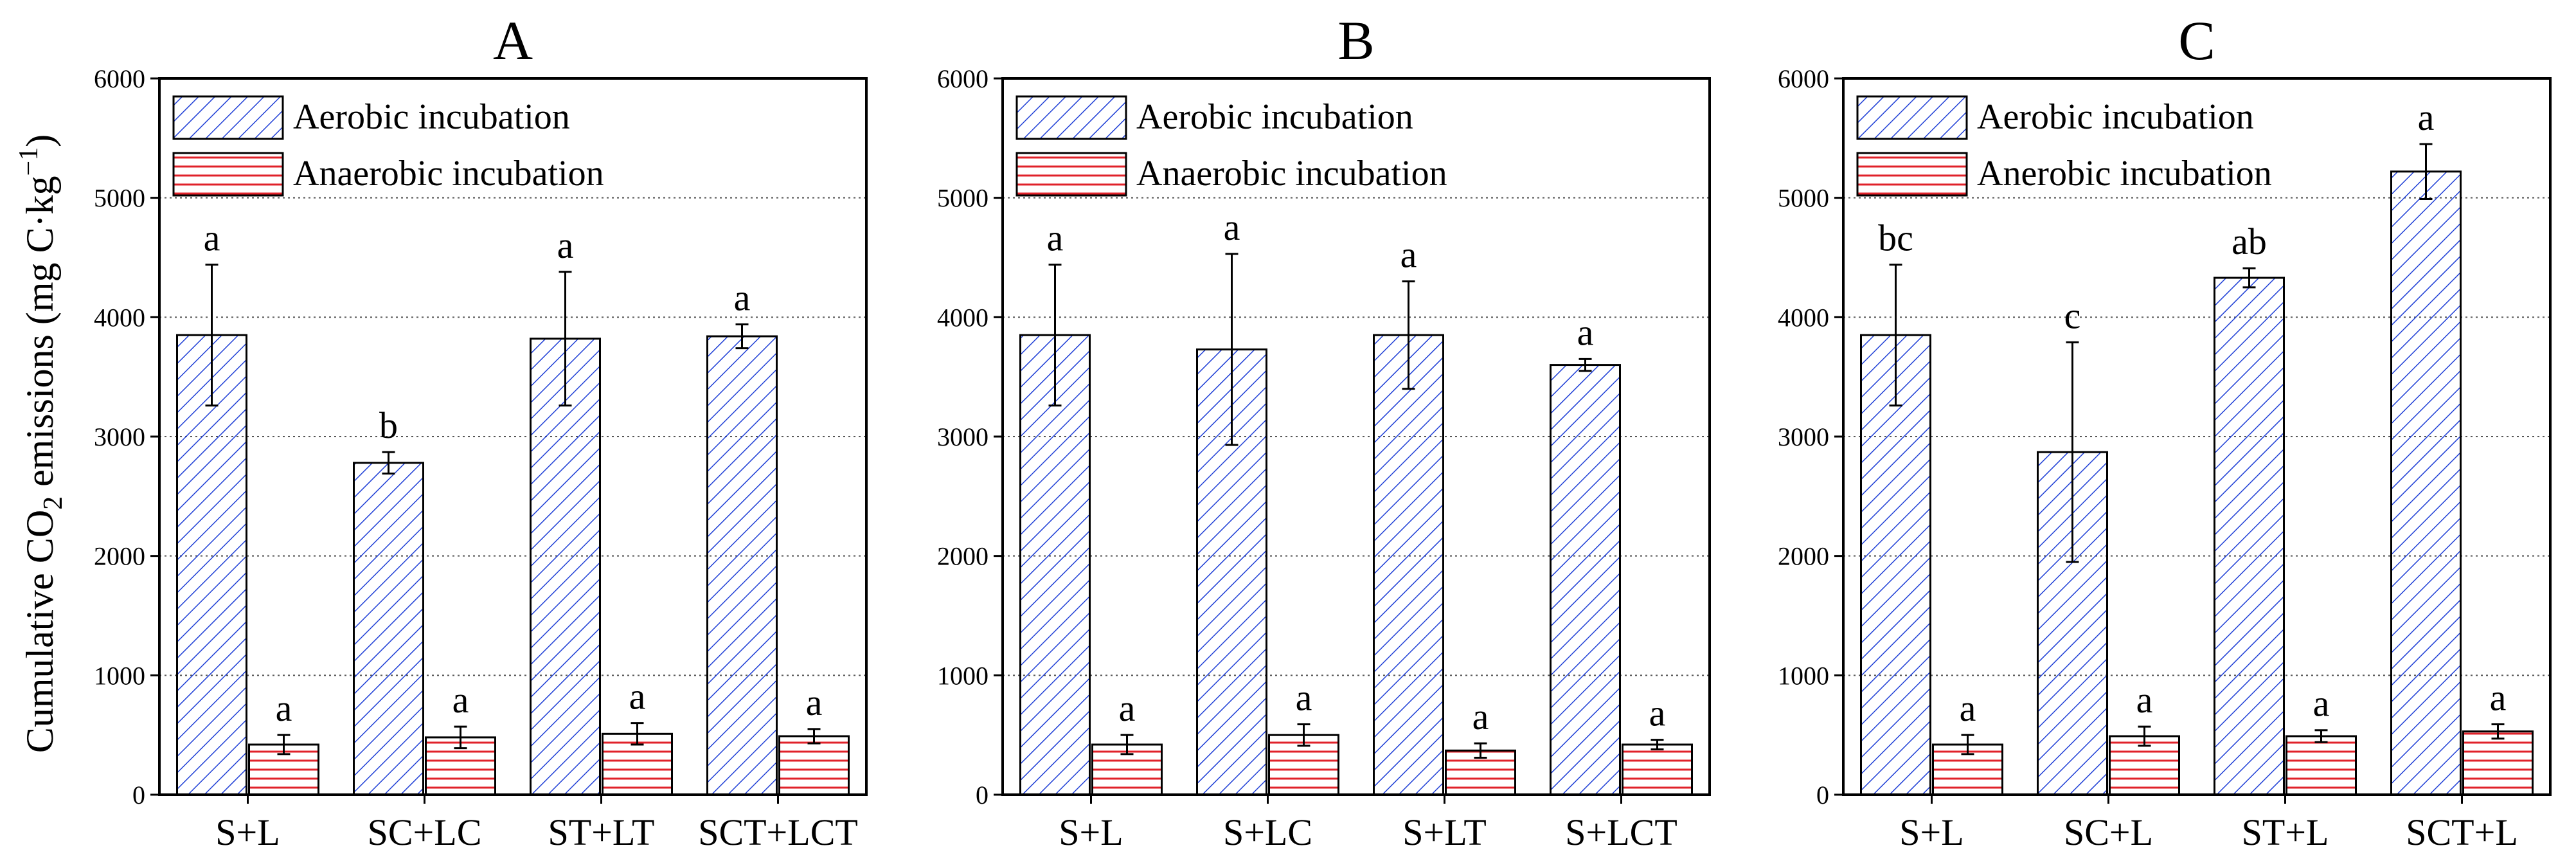  What do you see at coordinates (425, 832) in the screenshot?
I see `x-tick-label: SC+LC` at bounding box center [425, 832].